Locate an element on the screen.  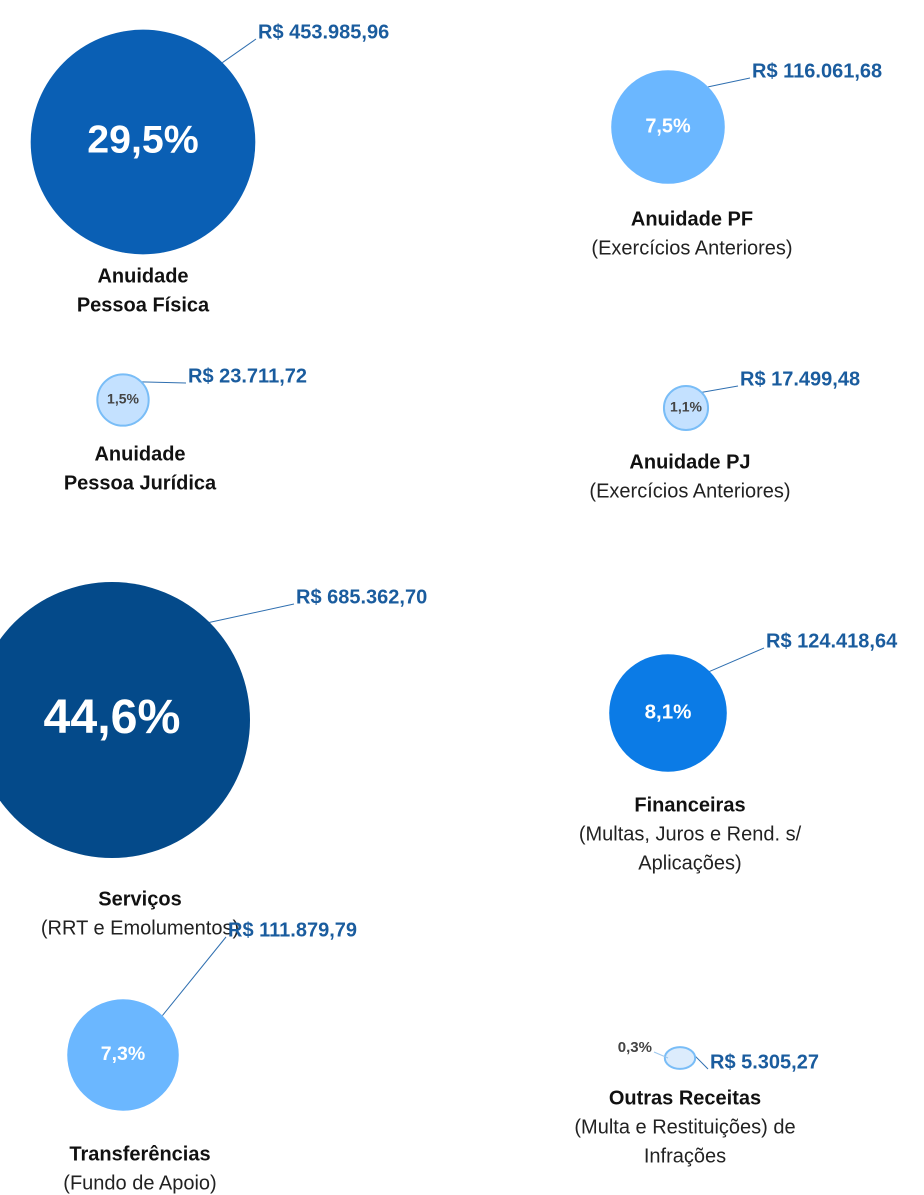
value-label: R$ 111.879,79 is located at coordinates (292, 930).